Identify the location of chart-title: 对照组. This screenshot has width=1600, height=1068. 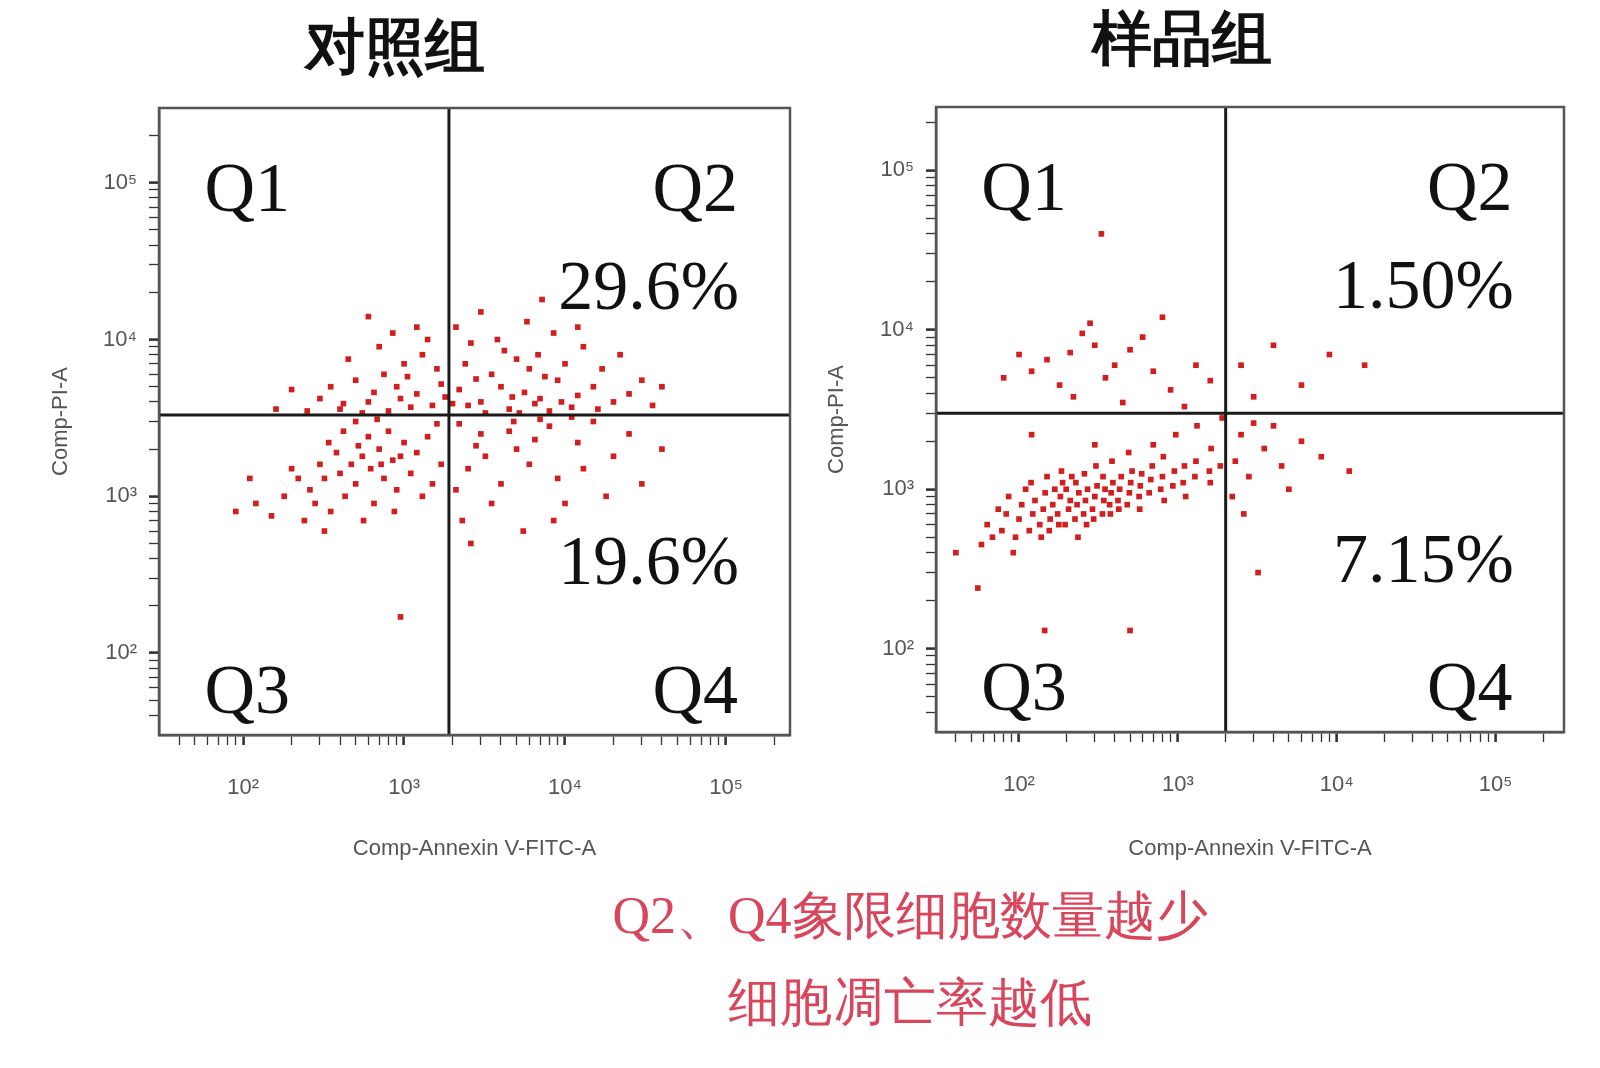
(394, 46).